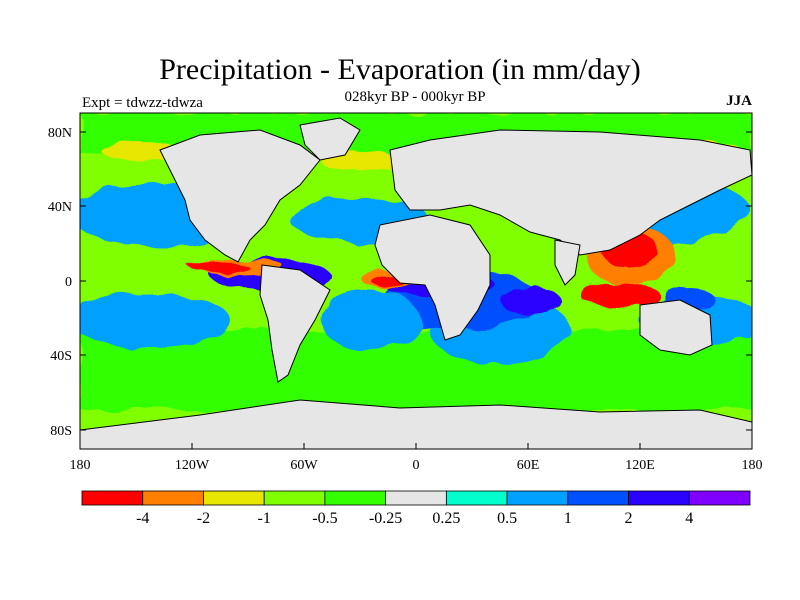  Describe the element at coordinates (689, 518) in the screenshot. I see `colorbar-label: 4` at that location.